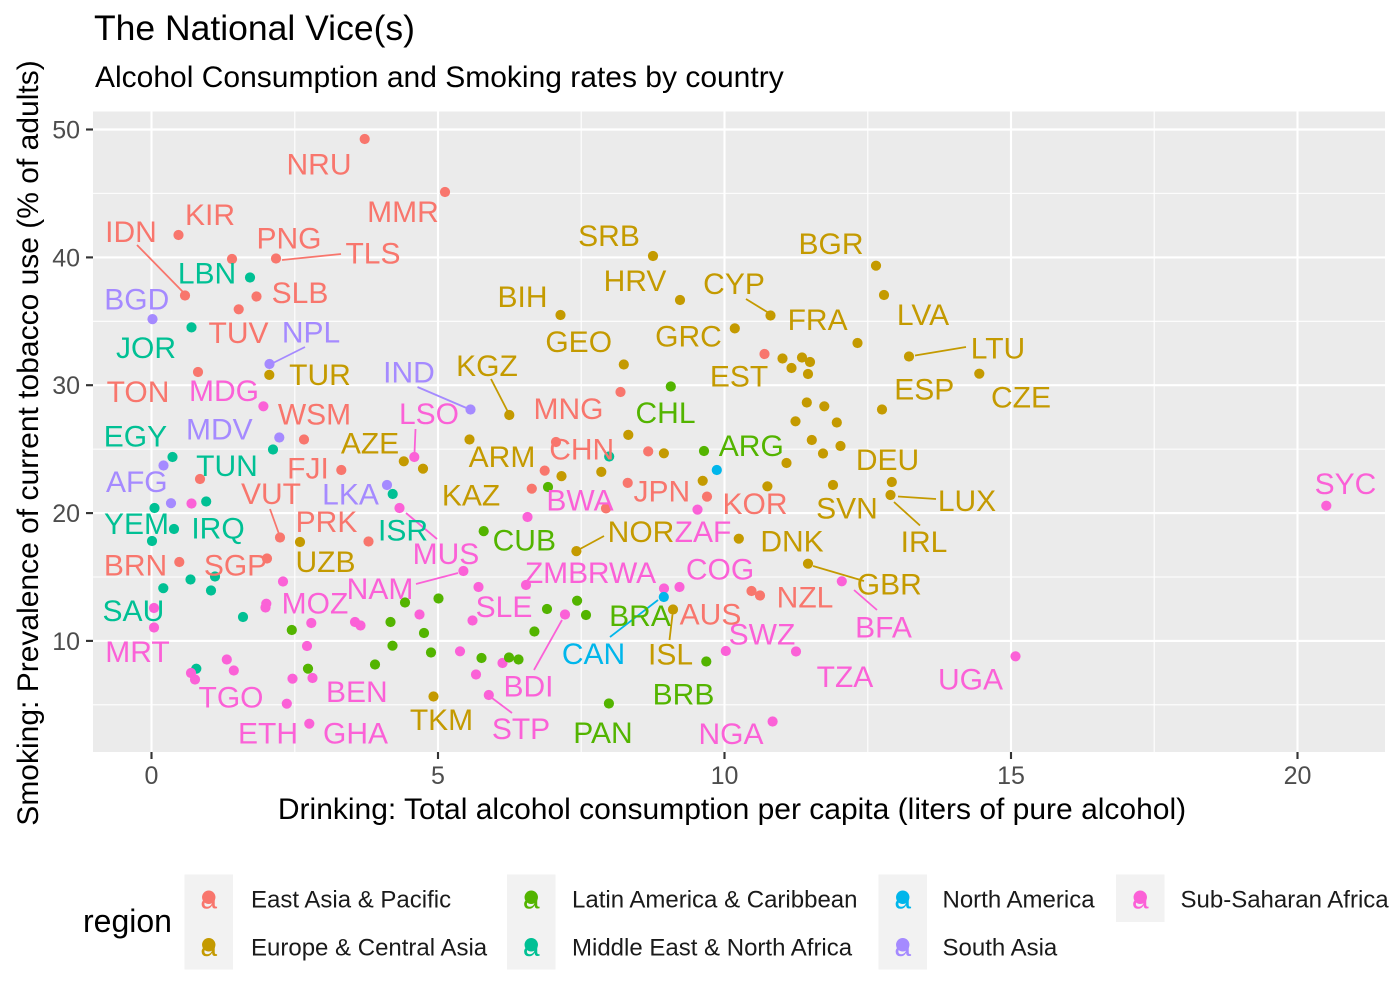 The width and height of the screenshot is (1400, 1000). I want to click on svg-text: BIH, so click(522, 297).